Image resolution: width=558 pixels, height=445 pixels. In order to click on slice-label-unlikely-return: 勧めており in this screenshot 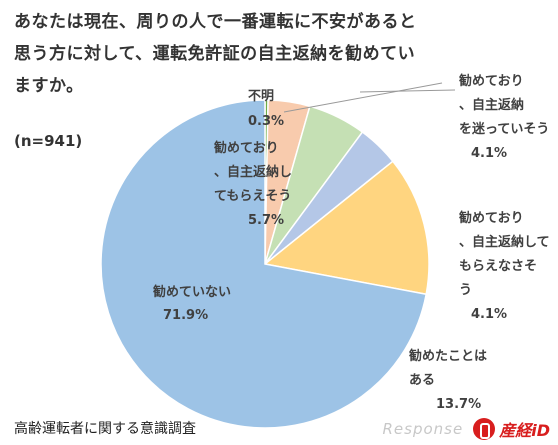, I will do `click(491, 218)`.